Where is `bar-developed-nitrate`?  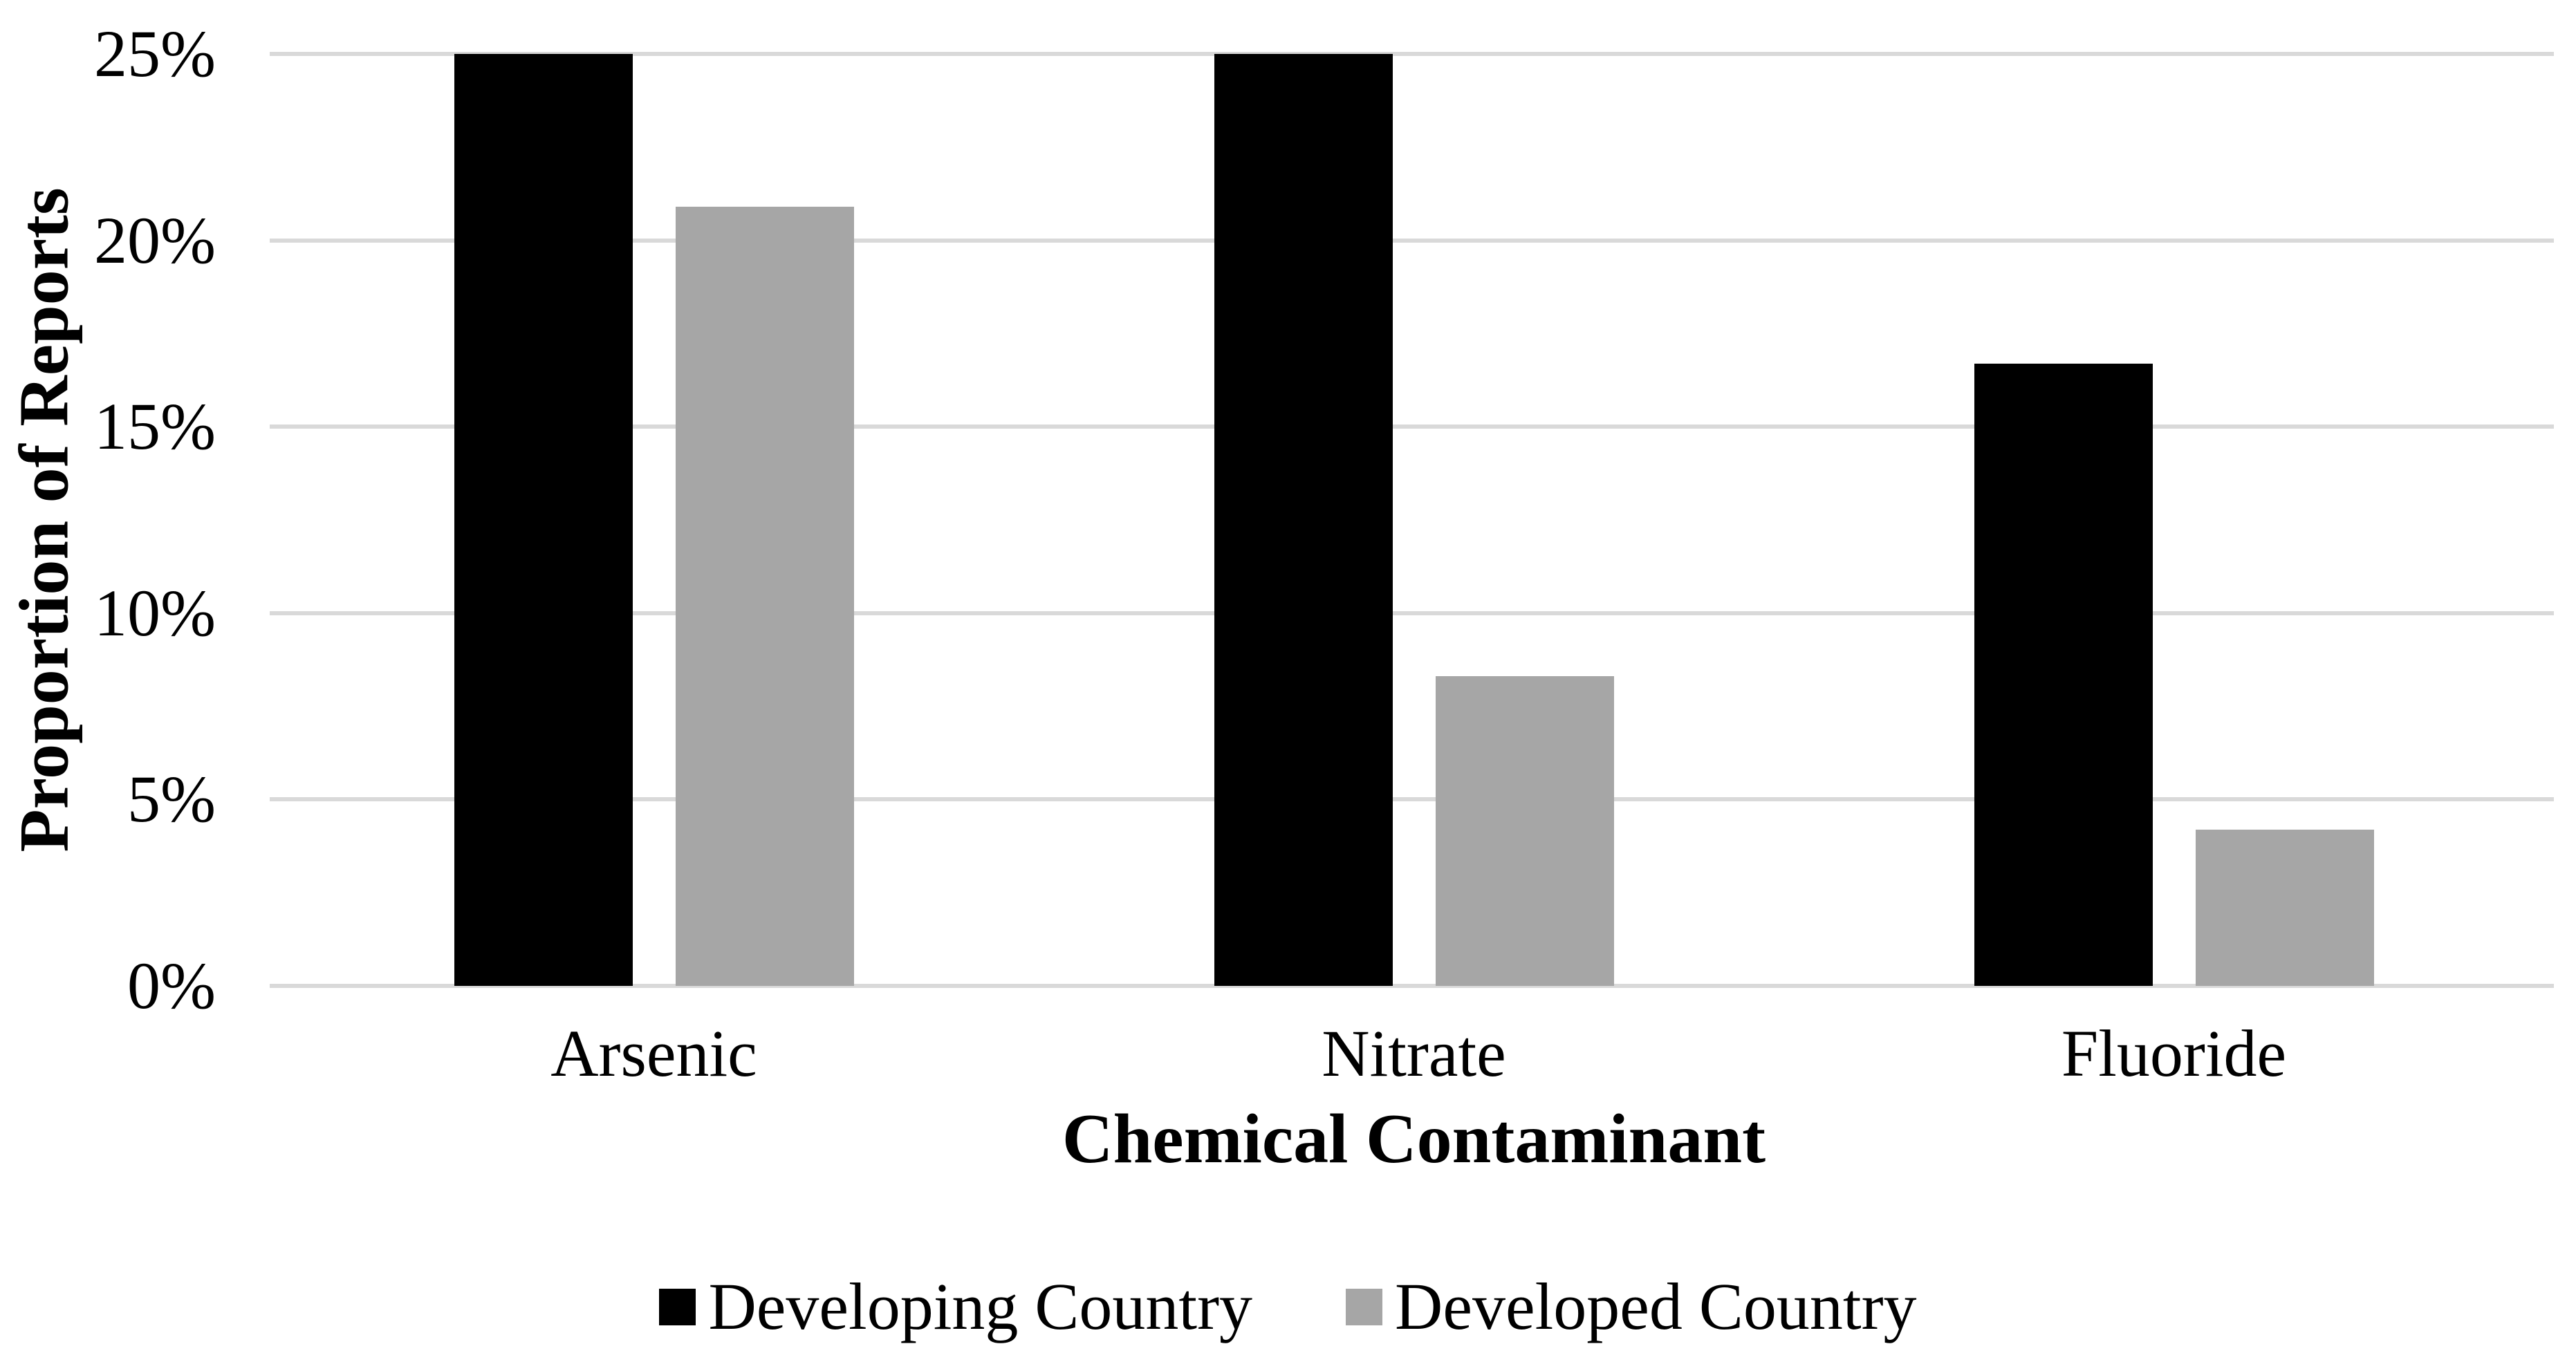
bar-developed-nitrate is located at coordinates (1524, 831).